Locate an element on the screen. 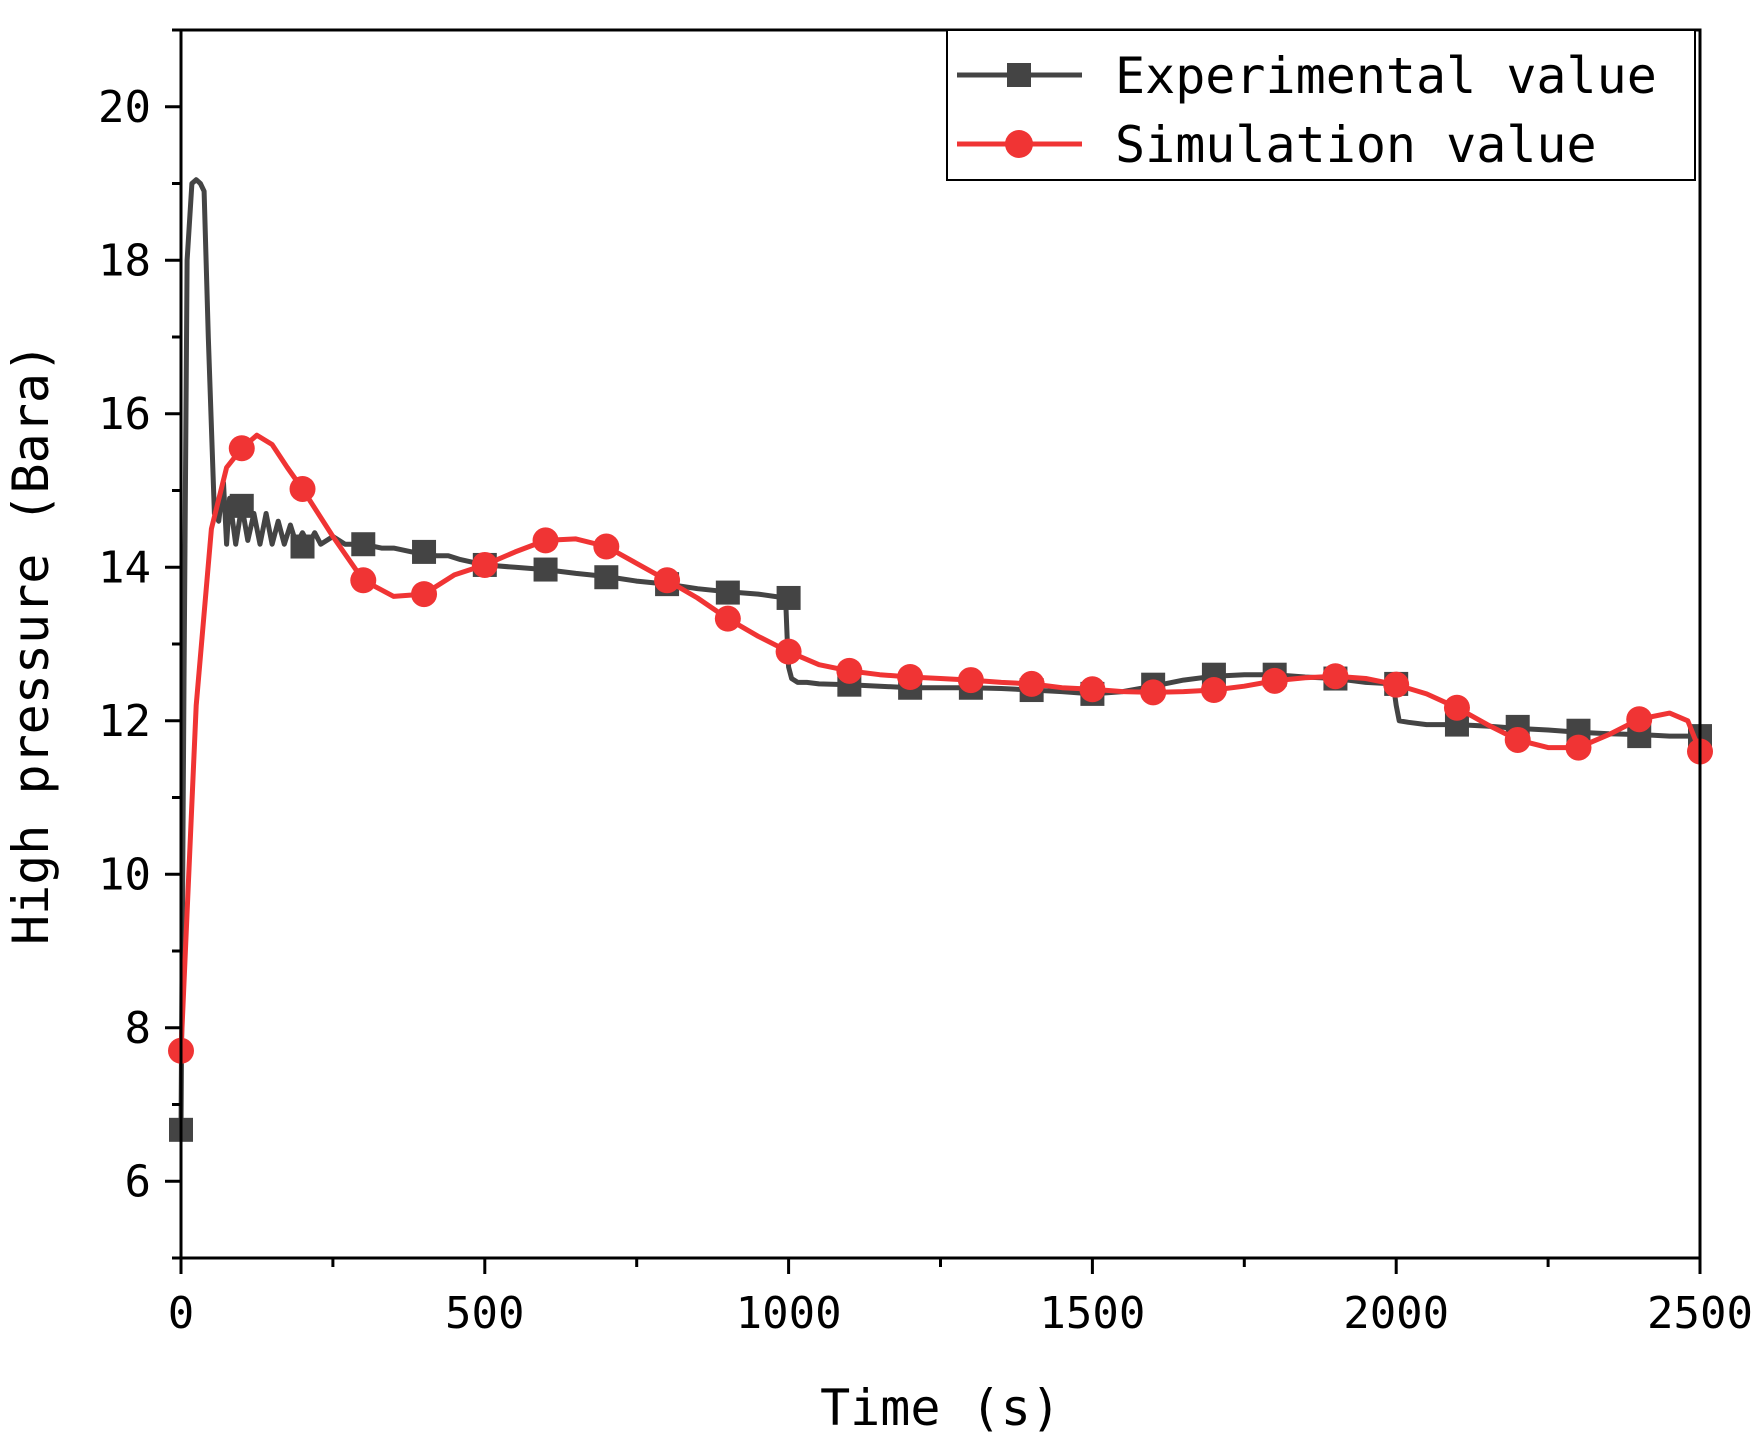  y-tick-label: 18 is located at coordinates (124, 260).